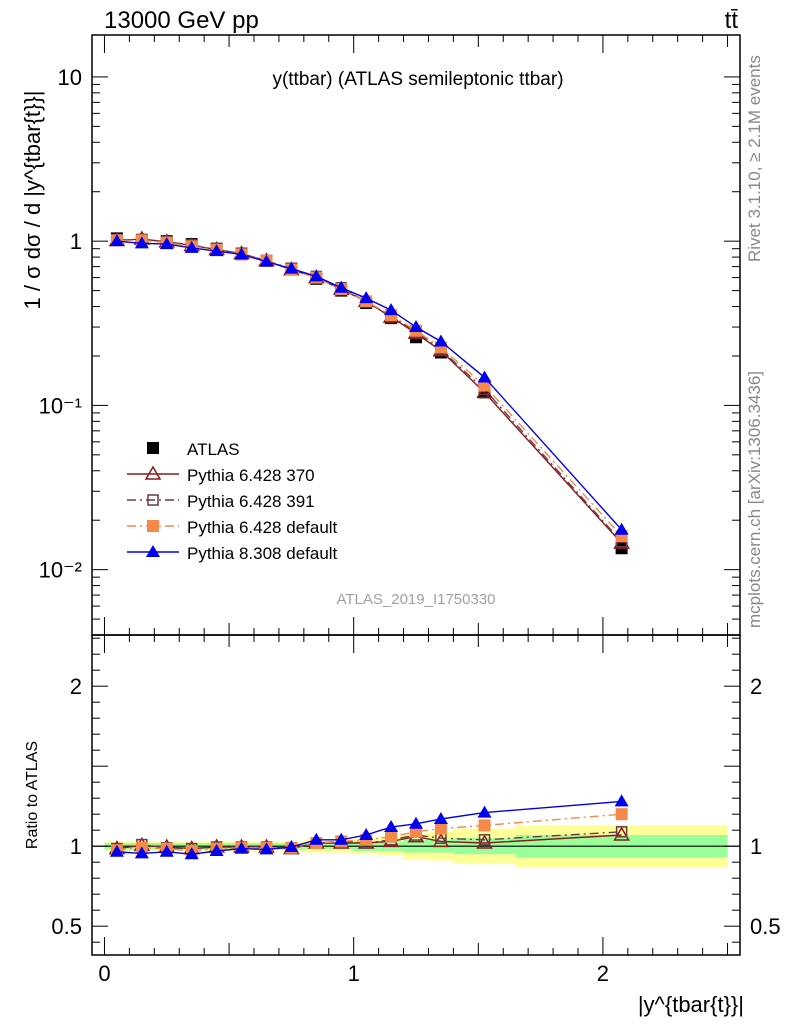  What do you see at coordinates (603, 973) in the screenshot?
I see `x-tick-label: 2` at bounding box center [603, 973].